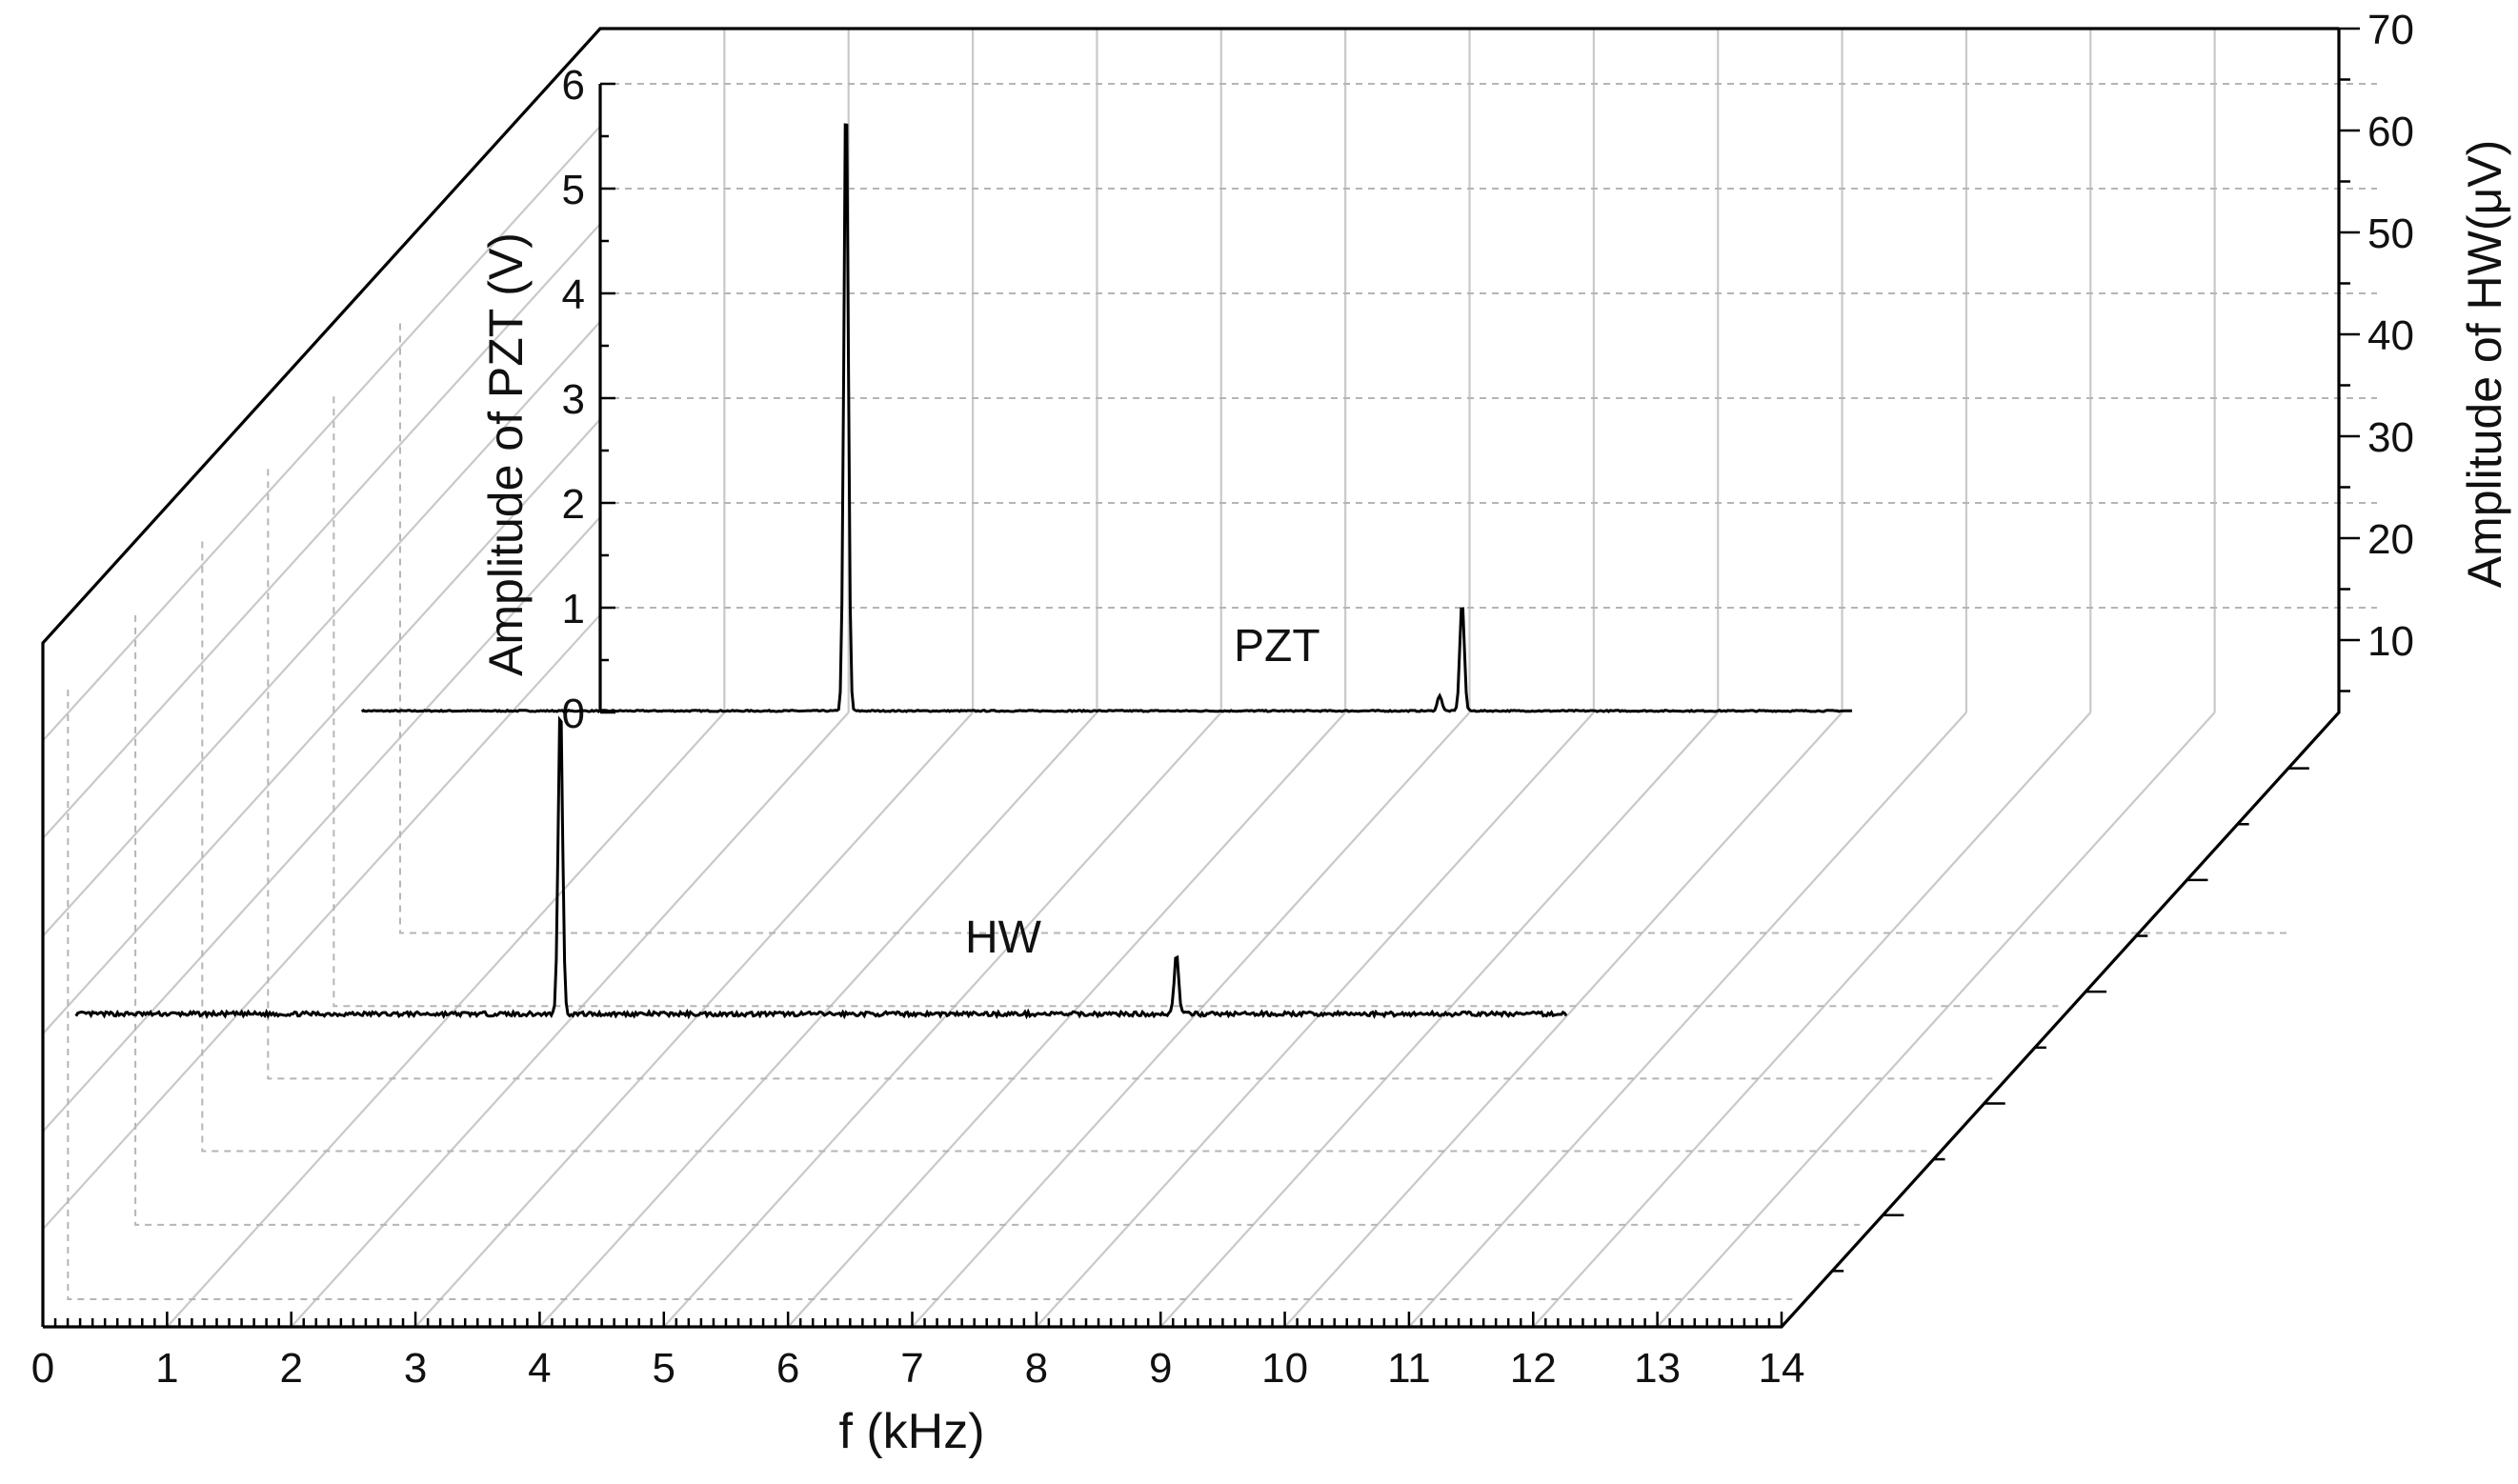  I want to click on right-y-tick-label: 30, so click(2390, 438).